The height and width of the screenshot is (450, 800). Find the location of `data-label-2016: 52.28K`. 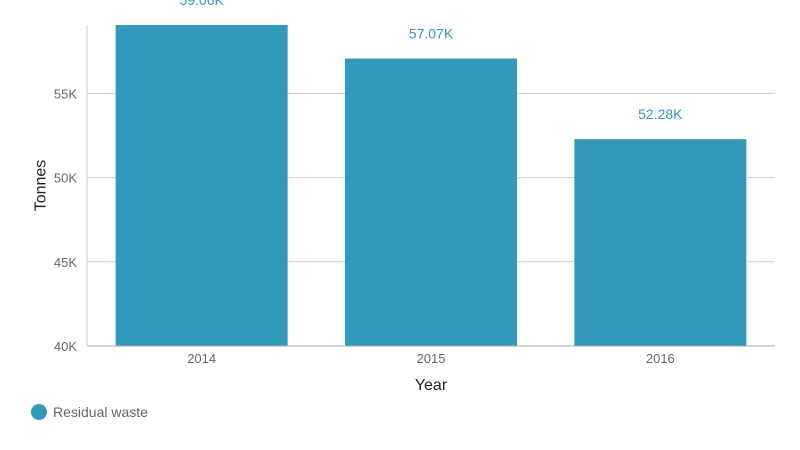

data-label-2016: 52.28K is located at coordinates (660, 114).